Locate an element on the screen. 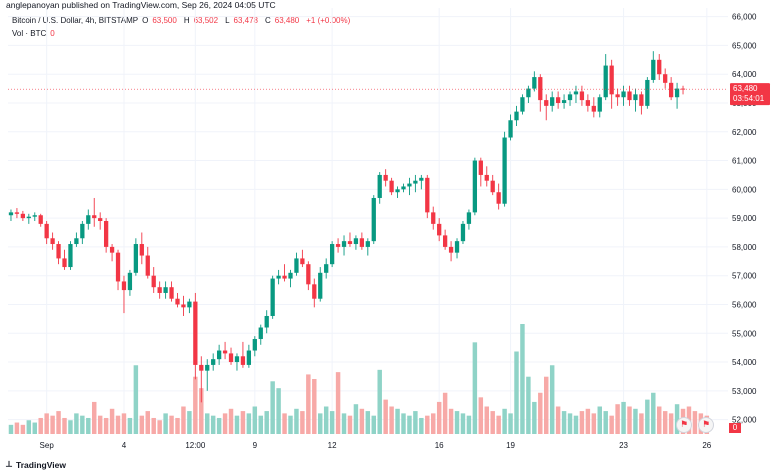 The height and width of the screenshot is (470, 780). time-tick-label: 19 is located at coordinates (510, 445).